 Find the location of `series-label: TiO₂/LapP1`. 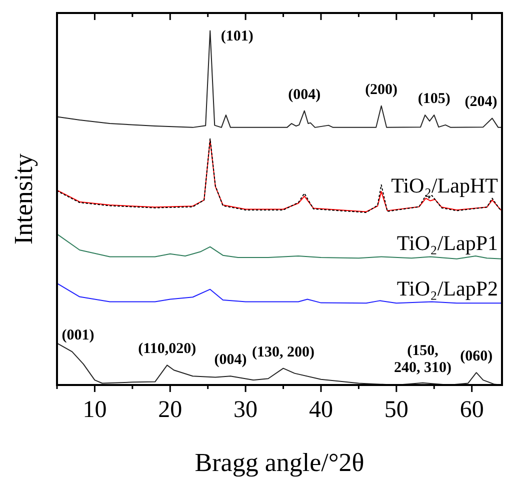

series-label: TiO₂/LapP1 is located at coordinates (447, 243).